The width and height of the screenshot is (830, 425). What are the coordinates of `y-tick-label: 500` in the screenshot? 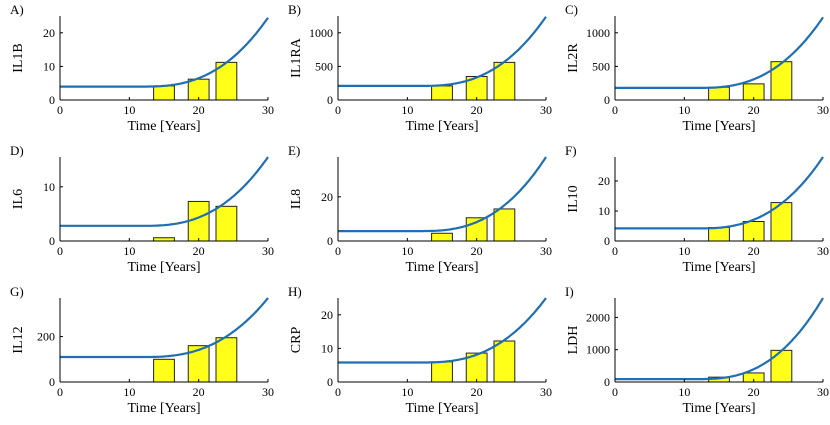 It's located at (324, 66).